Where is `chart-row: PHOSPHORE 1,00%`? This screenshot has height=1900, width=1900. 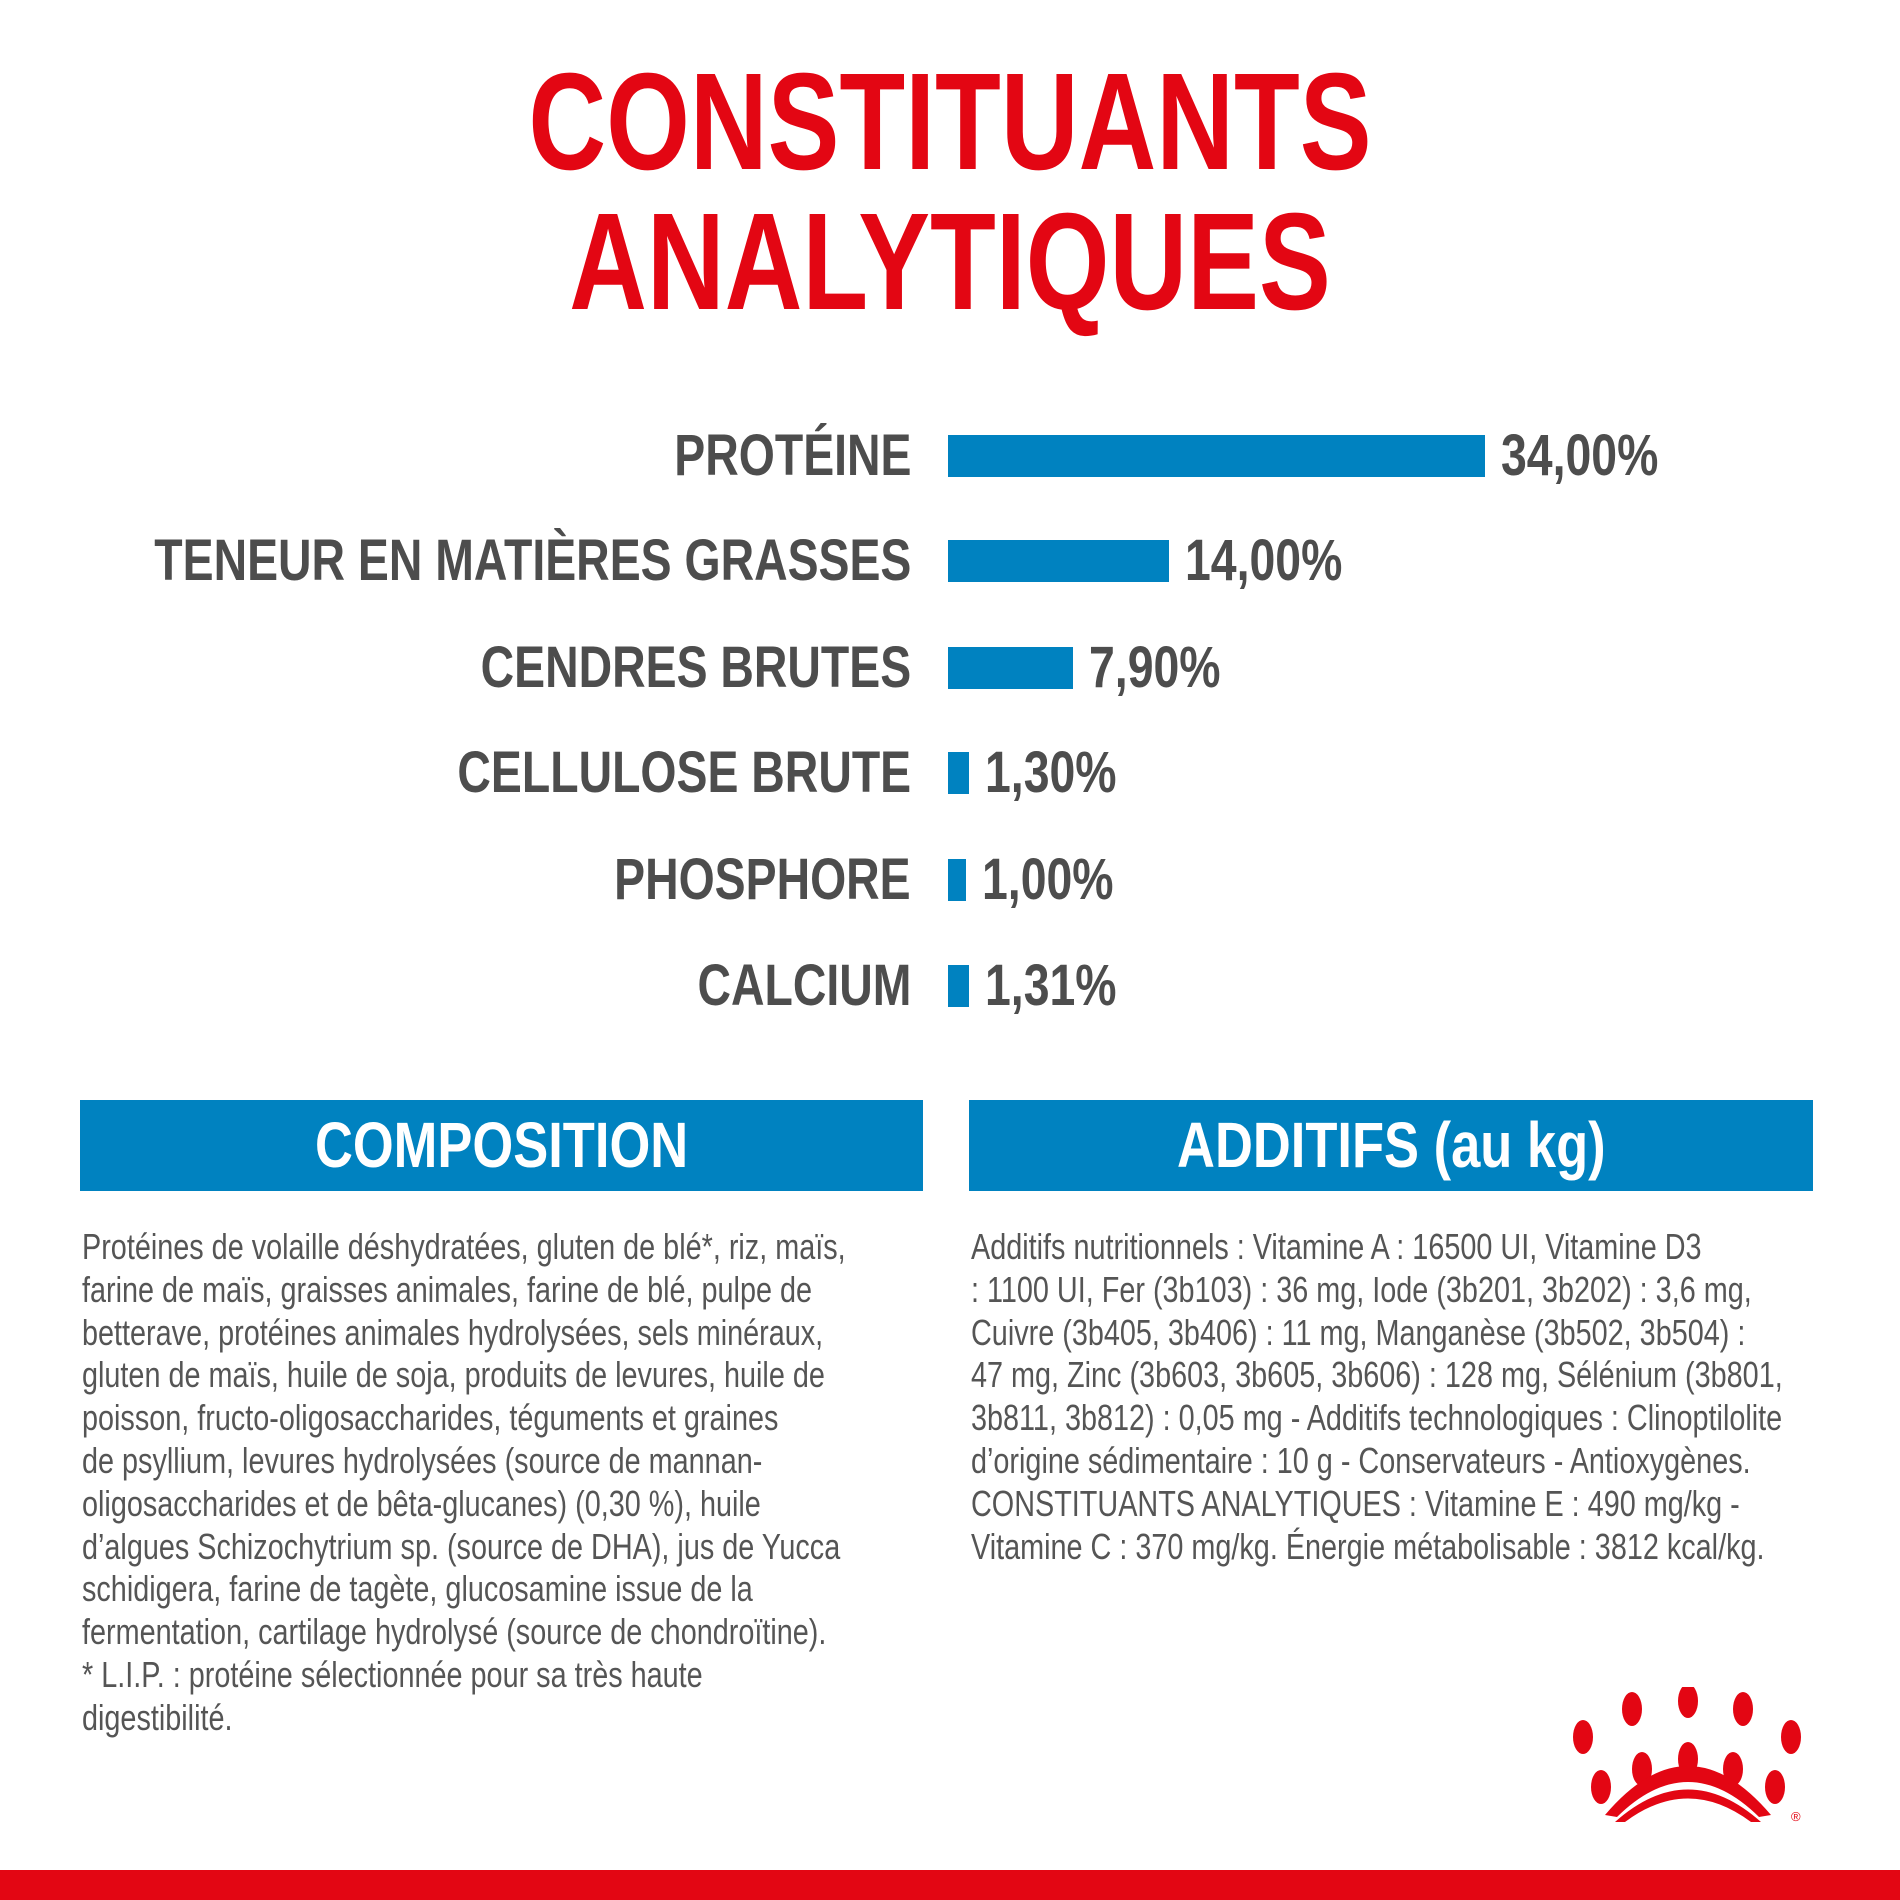
chart-row: PHOSPHORE 1,00% is located at coordinates (950, 880).